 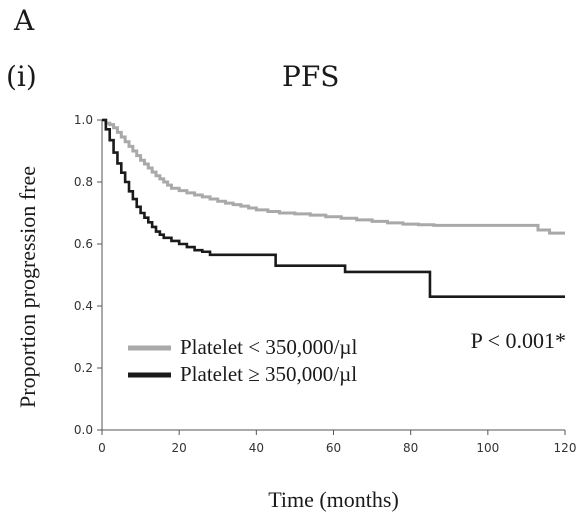 I want to click on y-tick-label: 0.2, so click(x=83, y=368).